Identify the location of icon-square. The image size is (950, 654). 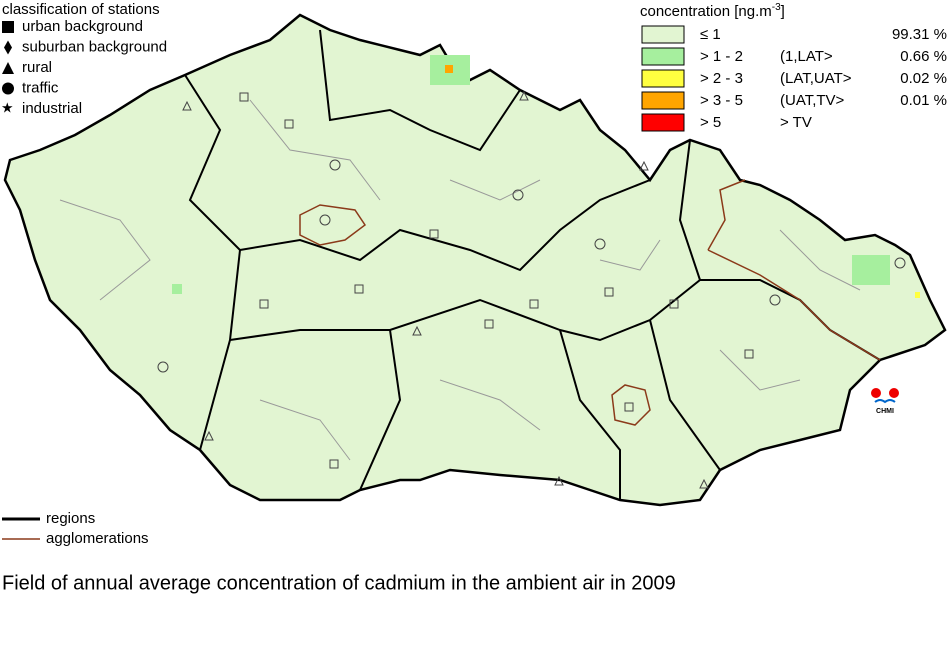
(8, 27).